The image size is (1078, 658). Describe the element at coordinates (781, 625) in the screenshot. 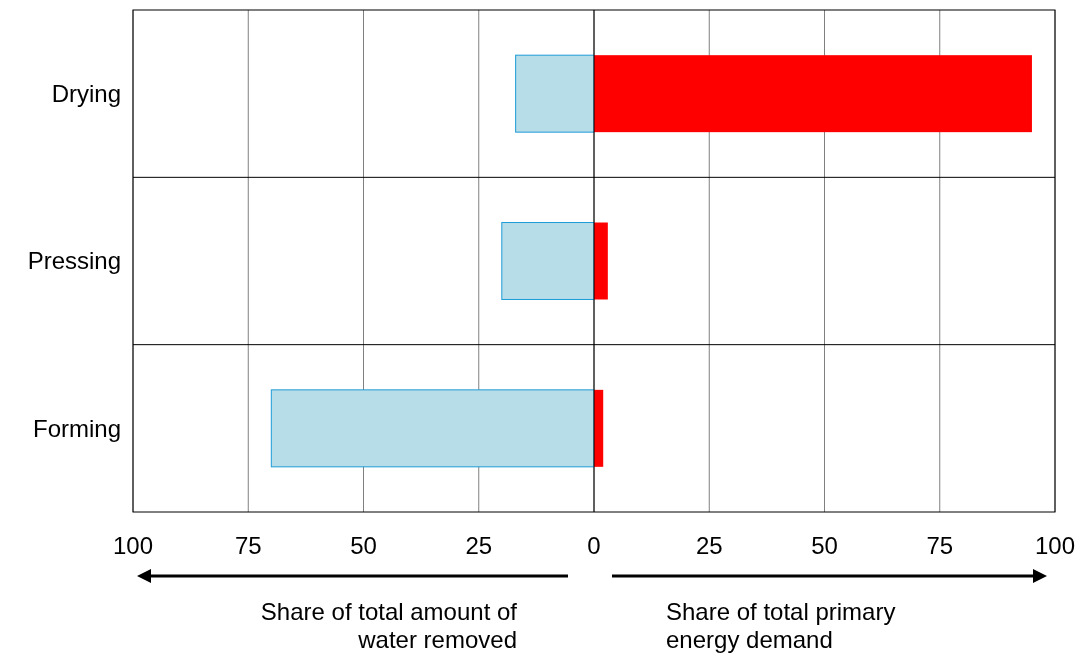

I see `text: Share of total primary energy demand` at that location.